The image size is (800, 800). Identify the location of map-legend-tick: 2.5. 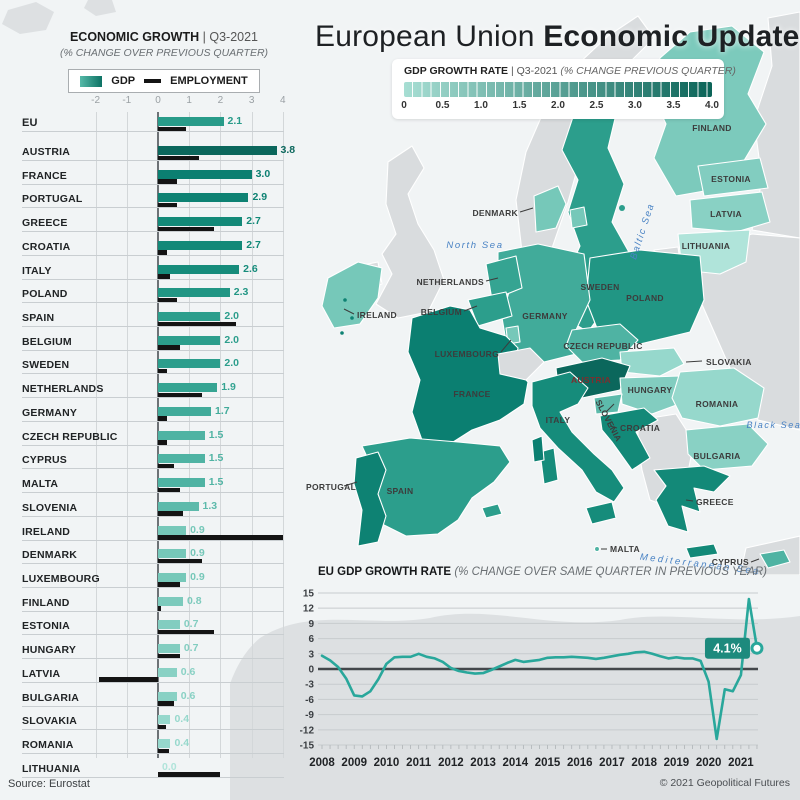
(596, 105).